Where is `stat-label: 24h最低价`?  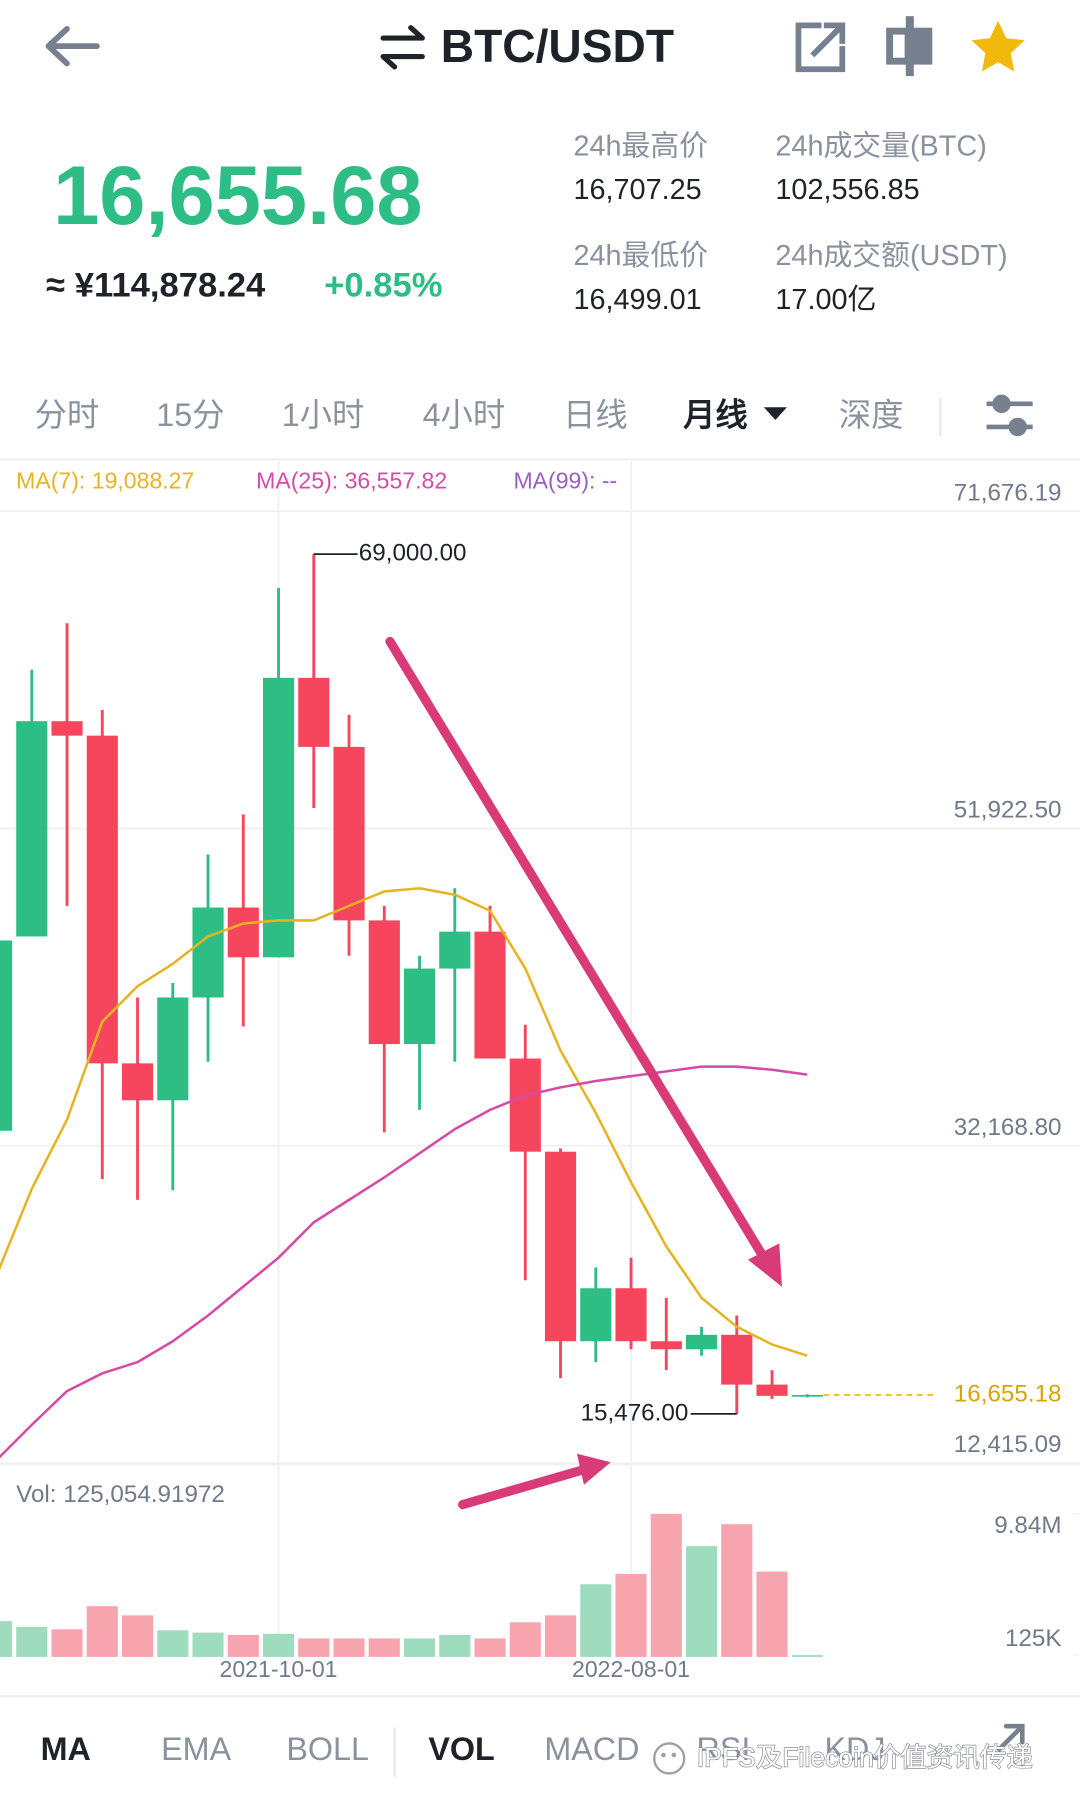 stat-label: 24h最低价 is located at coordinates (640, 256).